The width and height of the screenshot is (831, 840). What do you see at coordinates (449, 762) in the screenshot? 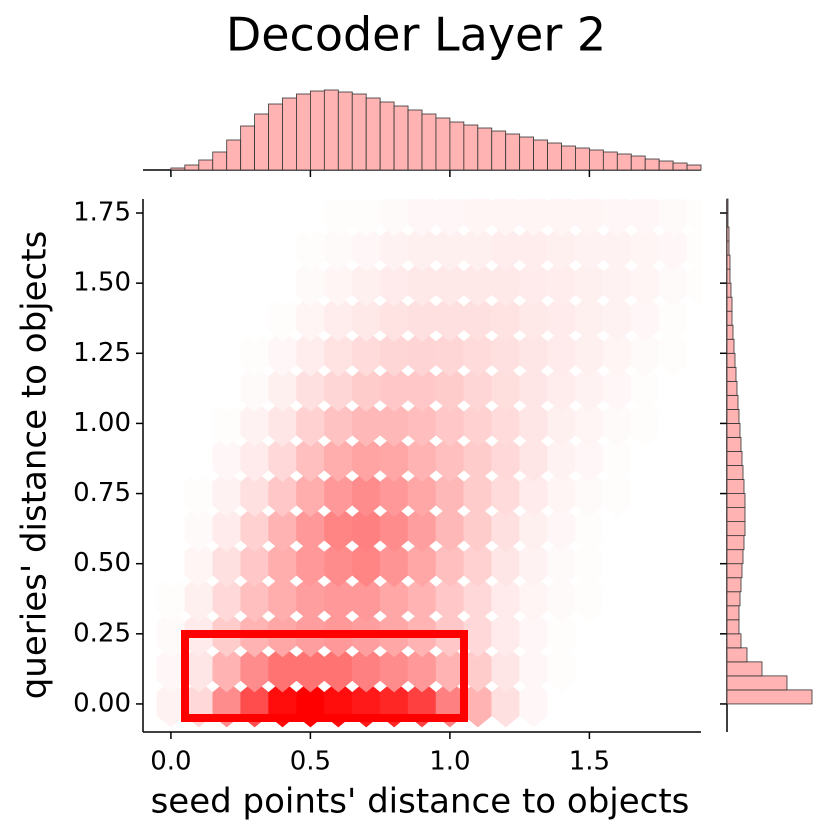
I see `x-tick-label: 1.0` at bounding box center [449, 762].